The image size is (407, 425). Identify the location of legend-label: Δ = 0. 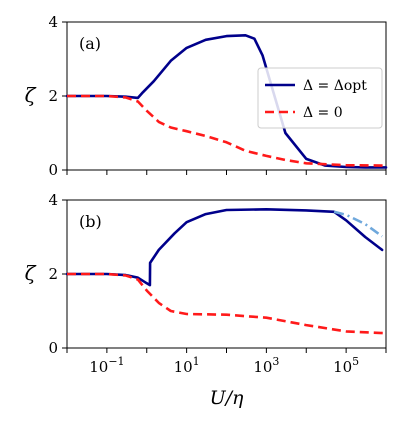
(323, 113).